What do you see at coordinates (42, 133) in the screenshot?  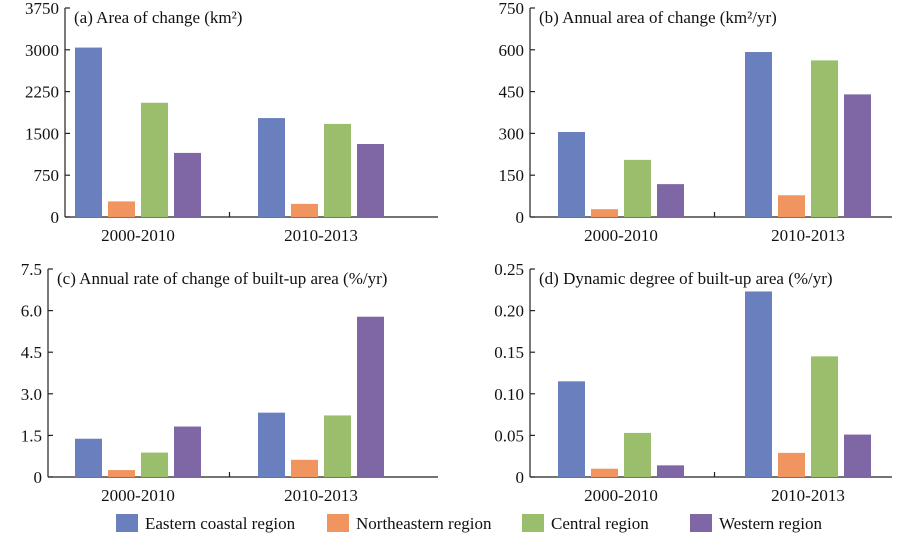 I see `y-tick-label: 1500` at bounding box center [42, 133].